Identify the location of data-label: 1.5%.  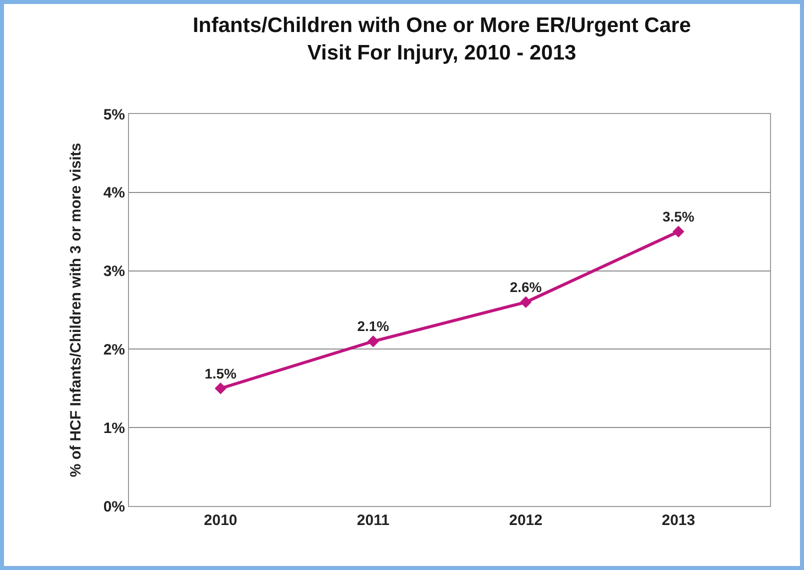
(221, 373).